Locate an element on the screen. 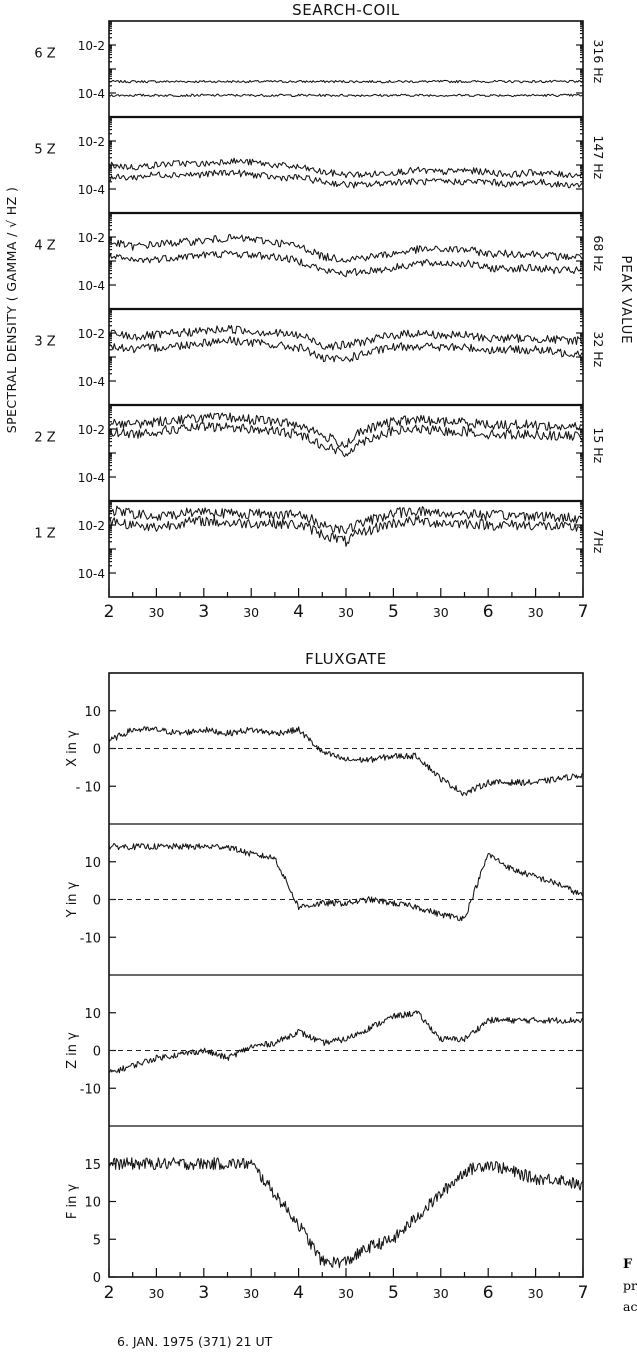  caption-fragment: ac is located at coordinates (630, 1306).